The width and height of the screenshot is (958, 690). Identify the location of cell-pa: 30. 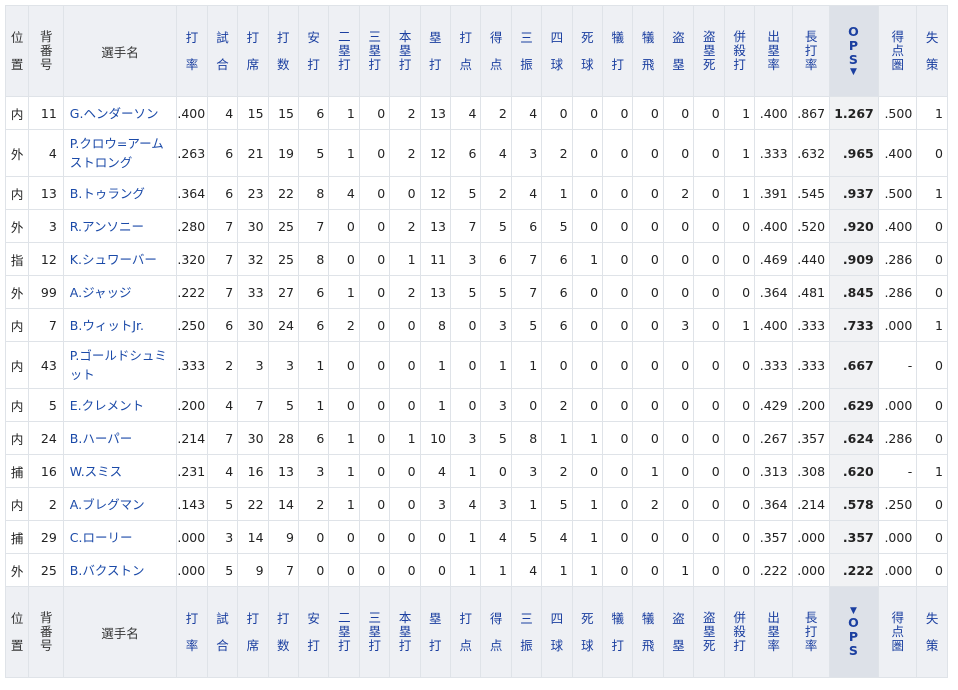
(253, 438).